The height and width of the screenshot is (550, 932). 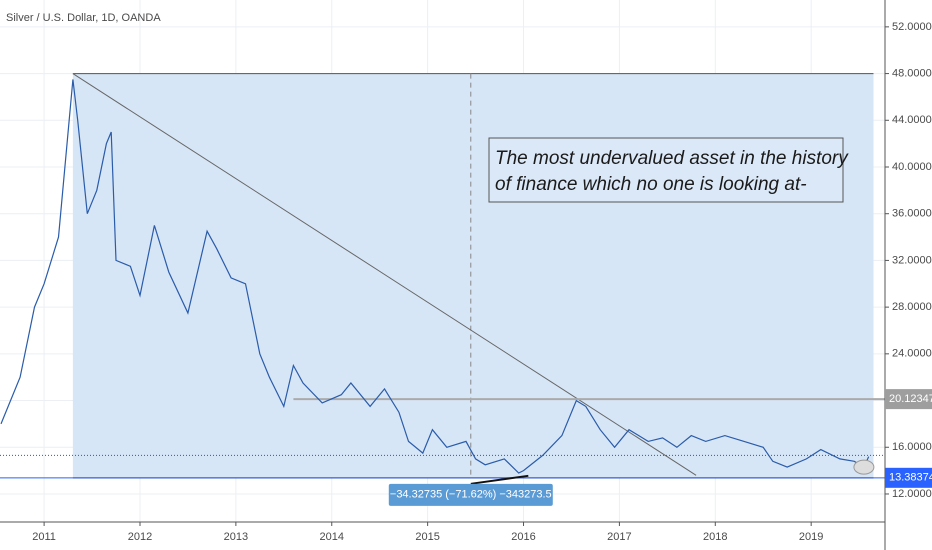 What do you see at coordinates (666, 170) in the screenshot?
I see `annotation-box` at bounding box center [666, 170].